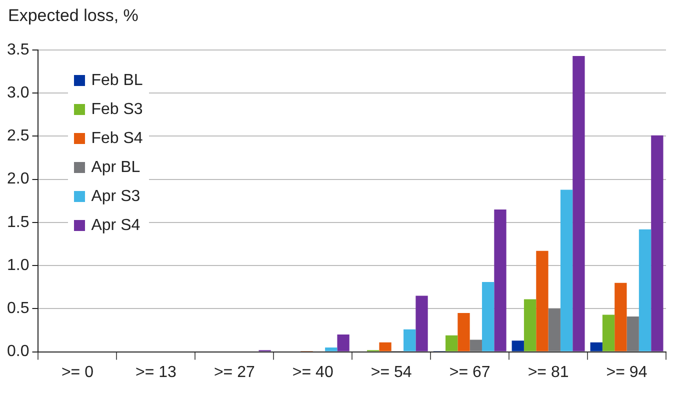 The height and width of the screenshot is (407, 676). Describe the element at coordinates (627, 372) in the screenshot. I see `x-tick-label: >= 94` at that location.